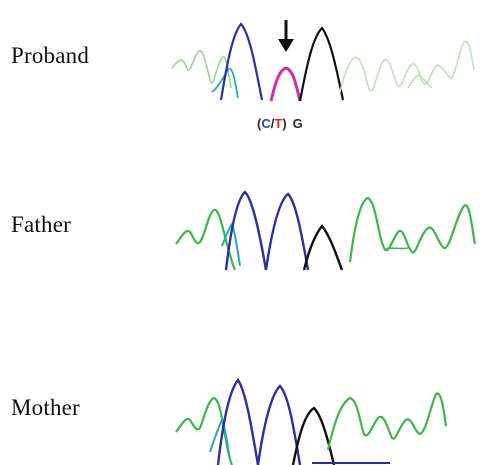 The height and width of the screenshot is (465, 485). What do you see at coordinates (297, 123) in the screenshot?
I see `next-base-g: G` at bounding box center [297, 123].